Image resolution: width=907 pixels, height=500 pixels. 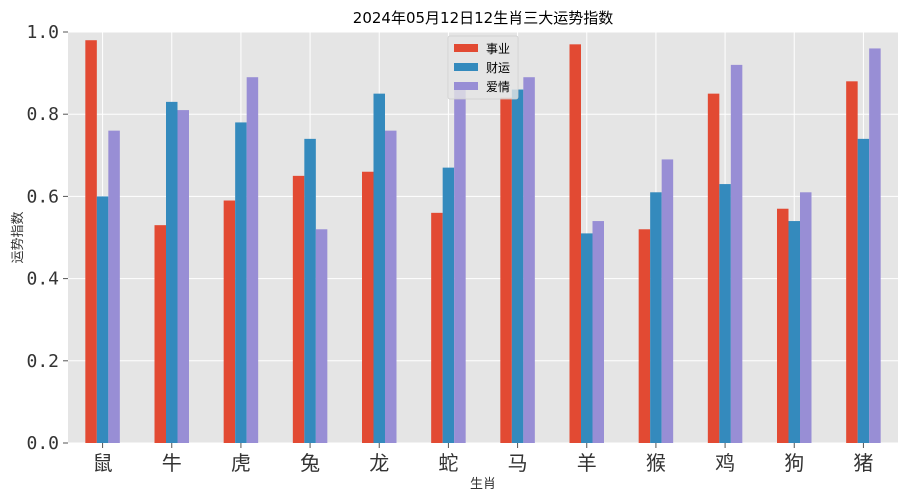 What do you see at coordinates (794, 332) in the screenshot?
I see `bar-财运-狗` at bounding box center [794, 332].